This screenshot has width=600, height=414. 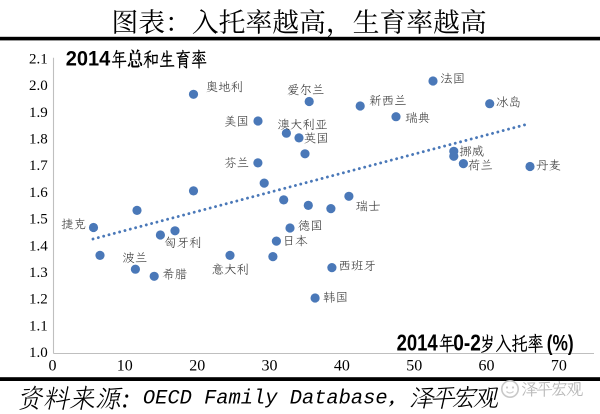 I want to click on svg-text: 0, so click(x=53, y=365).